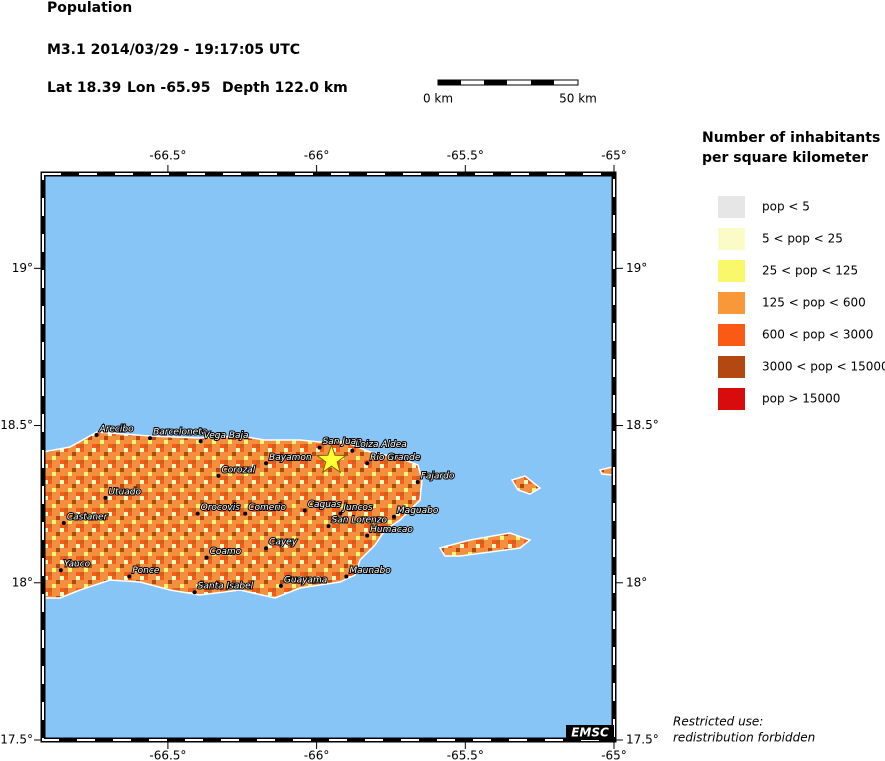  I want to click on city-label: Juncos, so click(357, 508).